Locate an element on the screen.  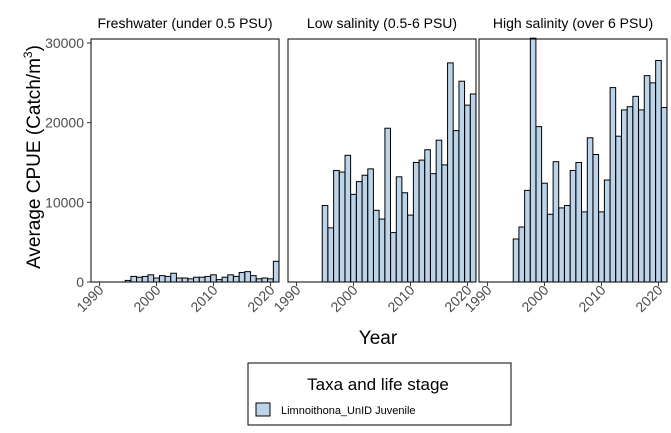
y-axis-title: Average CPUE (Catch/m3) is located at coordinates (33, 157).